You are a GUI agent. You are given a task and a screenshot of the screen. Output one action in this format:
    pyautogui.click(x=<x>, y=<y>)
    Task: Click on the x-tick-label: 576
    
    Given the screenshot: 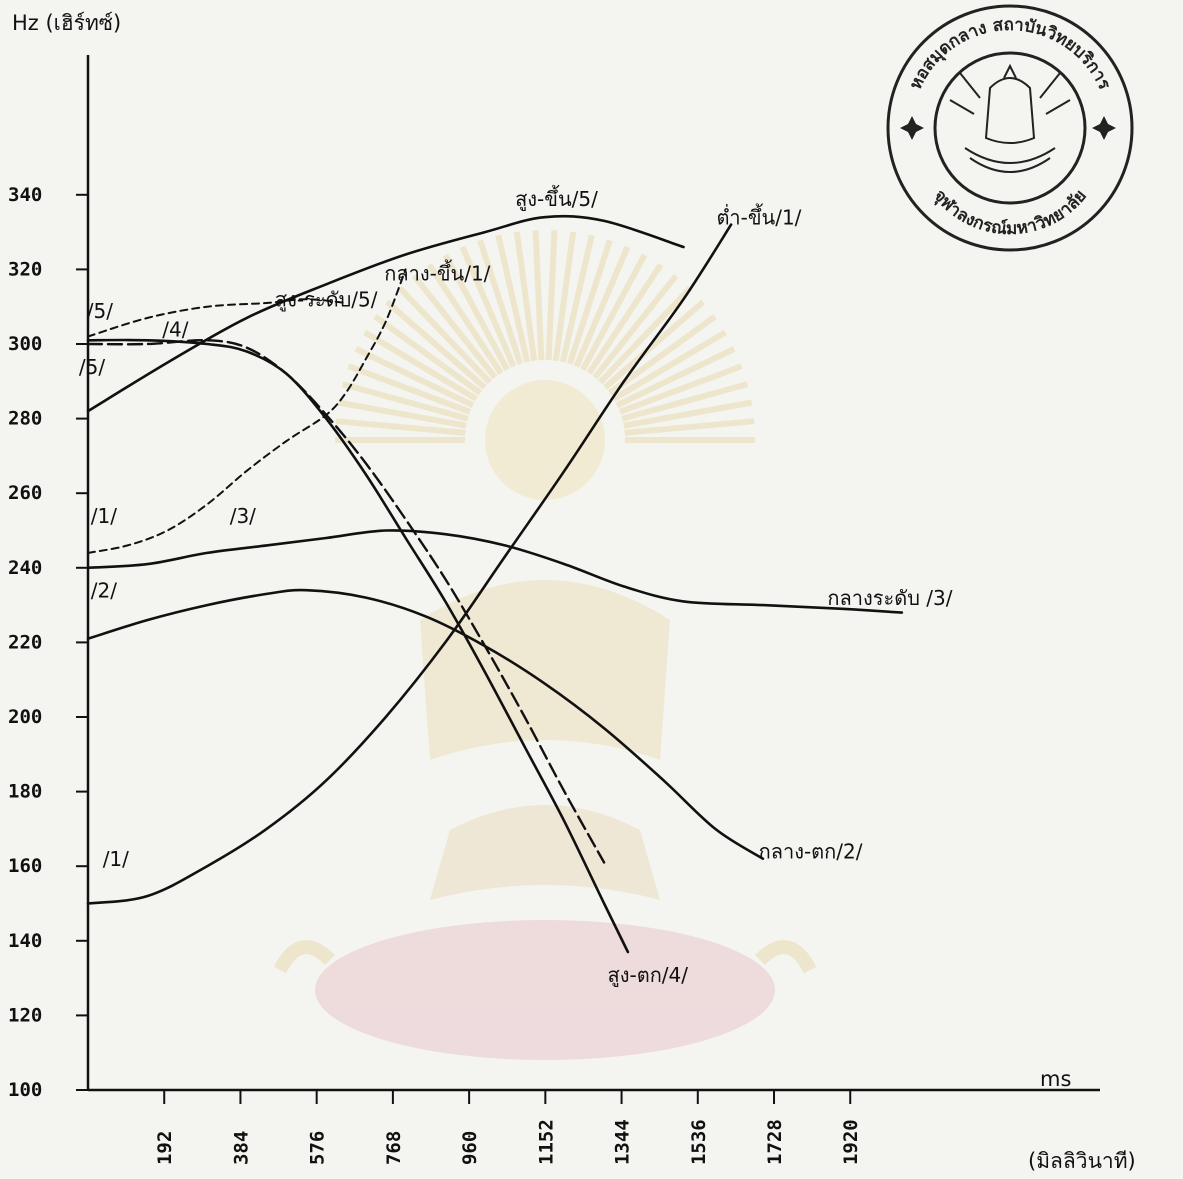 What is the action you would take?
    pyautogui.click(x=318, y=1148)
    